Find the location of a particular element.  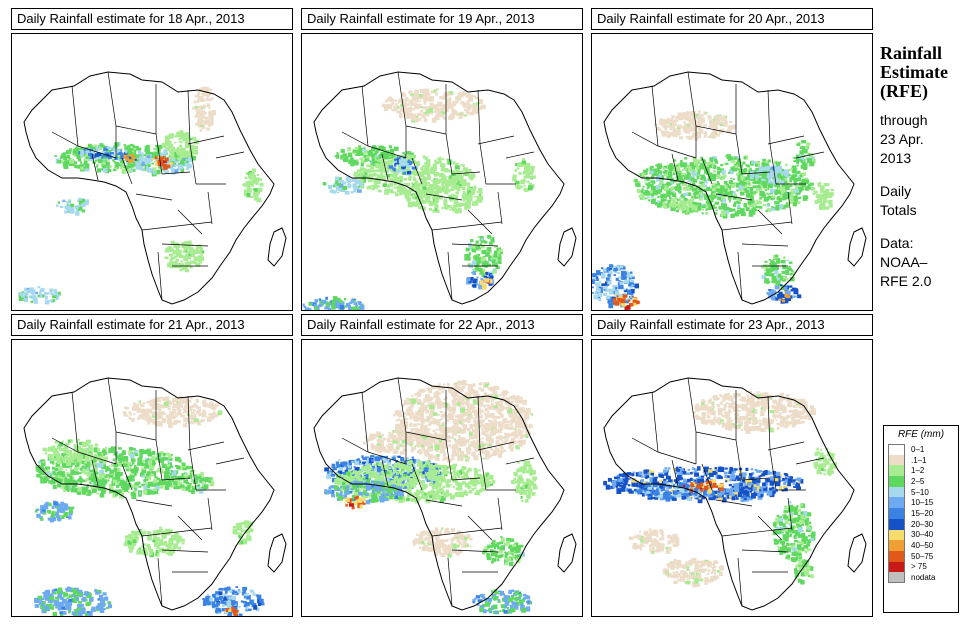

legend-item: 15–20 is located at coordinates (921, 513).